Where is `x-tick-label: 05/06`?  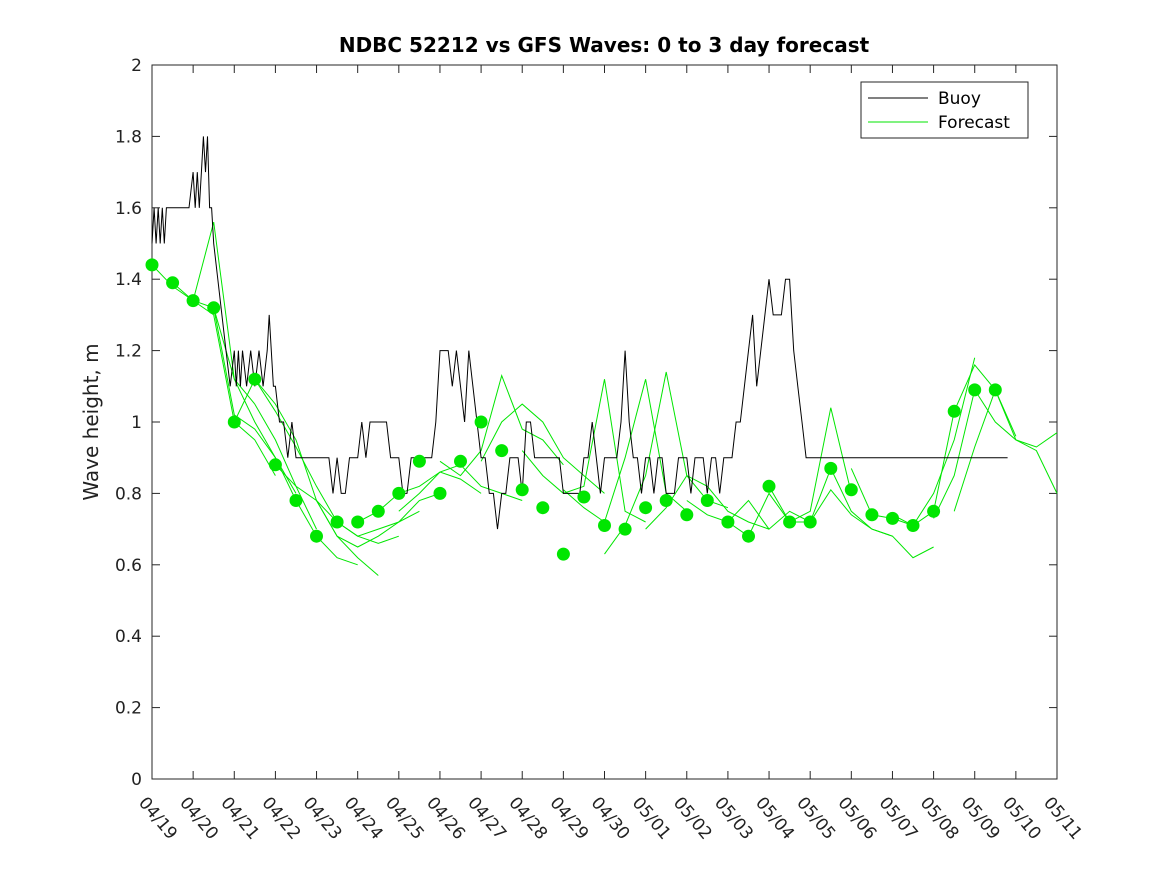
x-tick-label: 05/06 is located at coordinates (856, 818).